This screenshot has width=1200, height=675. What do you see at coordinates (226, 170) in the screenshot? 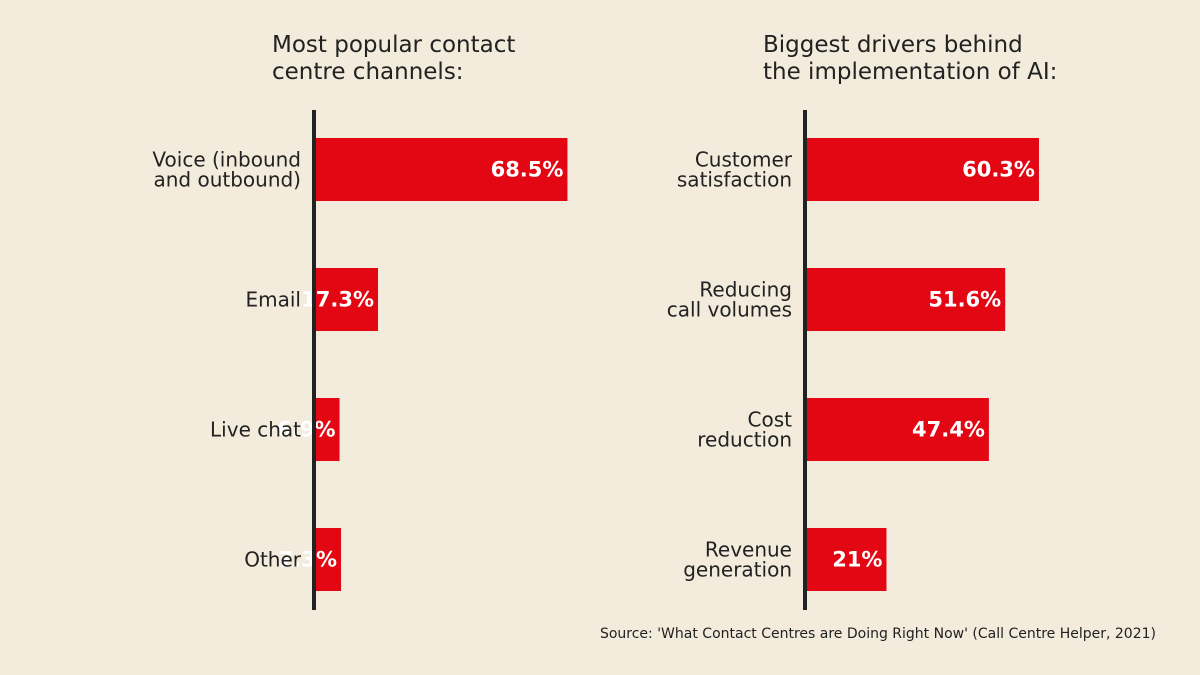
I see `channels-category-label-1: Voice (inbound and outbound)` at bounding box center [226, 170].